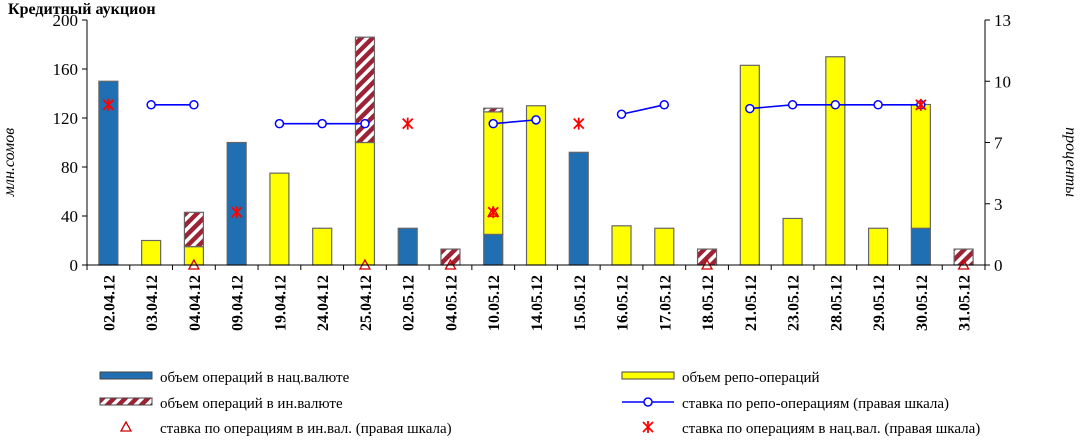  I want to click on x-tick-label: 04.04.12, so click(195, 303).